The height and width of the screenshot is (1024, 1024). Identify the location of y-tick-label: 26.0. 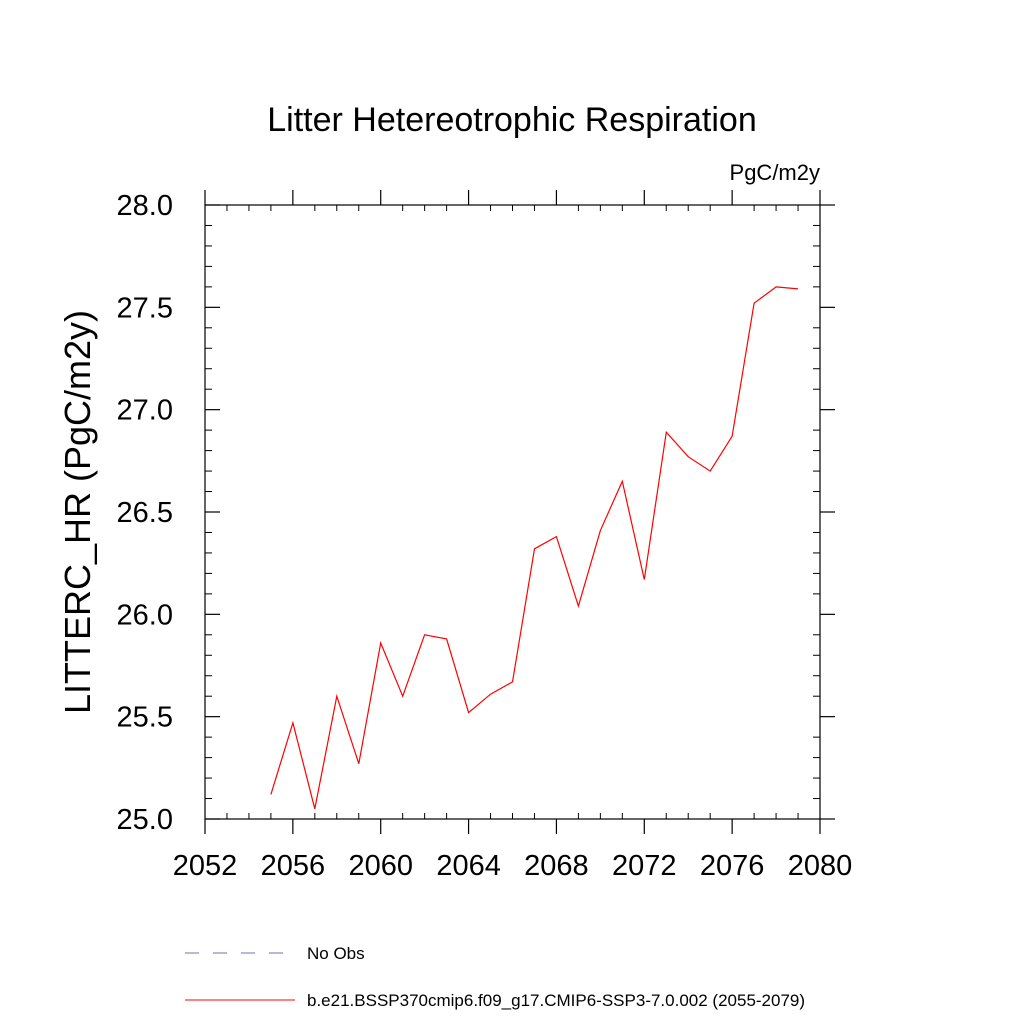
(145, 615).